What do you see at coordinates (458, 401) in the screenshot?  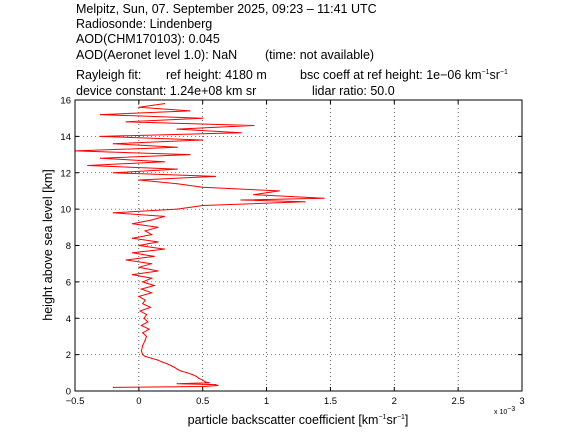 I see `x-tick-label: 2.5` at bounding box center [458, 401].